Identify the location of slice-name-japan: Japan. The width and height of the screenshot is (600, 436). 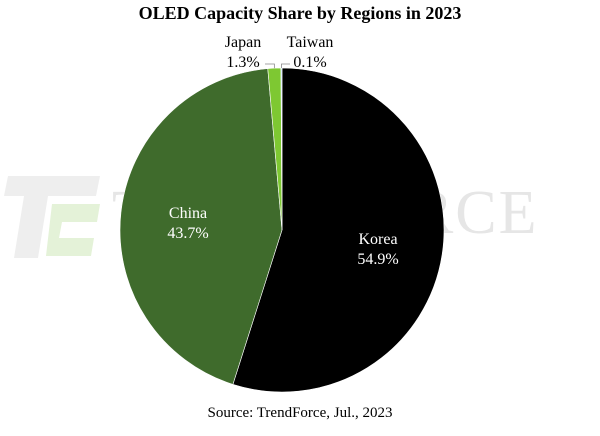
(243, 42).